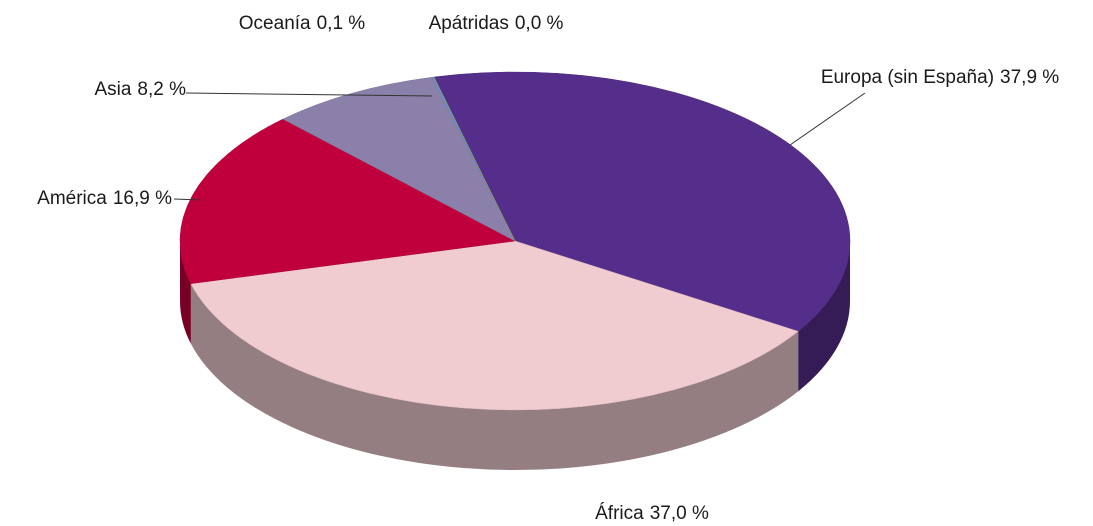 The height and width of the screenshot is (526, 1093). I want to click on data-label: Apátridas 0,0 %, so click(496, 23).